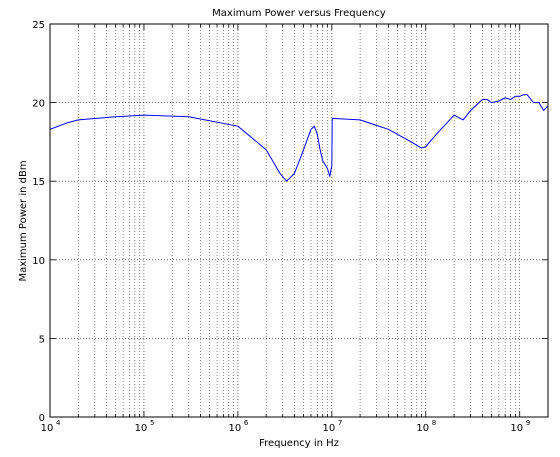  Describe the element at coordinates (299, 13) in the screenshot. I see `chart-title: Maximum Power versus Frequency` at that location.